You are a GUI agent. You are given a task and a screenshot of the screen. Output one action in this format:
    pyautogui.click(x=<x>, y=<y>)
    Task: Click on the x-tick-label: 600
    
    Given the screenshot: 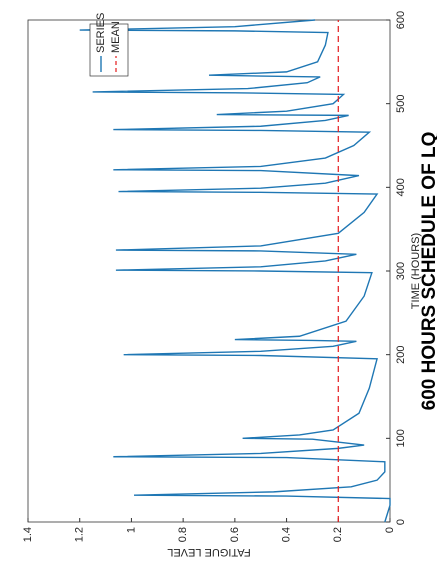 What is the action you would take?
    pyautogui.click(x=401, y=20)
    